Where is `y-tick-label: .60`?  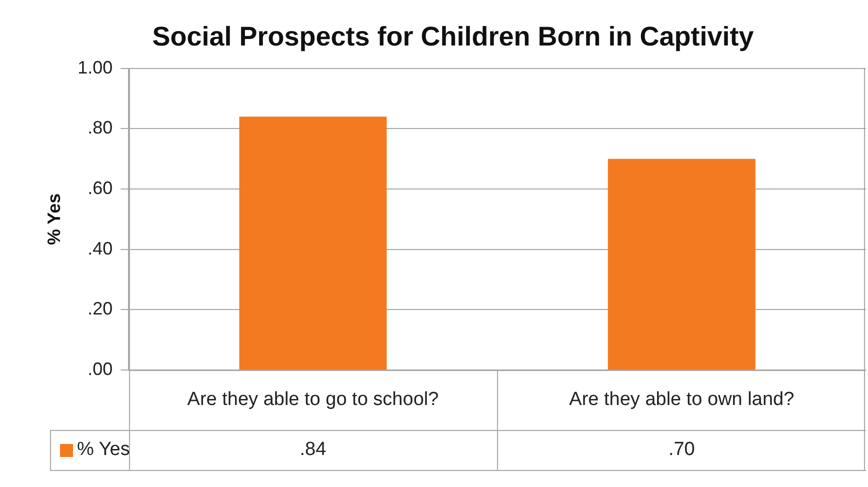 y-tick-label: .60 is located at coordinates (100, 188).